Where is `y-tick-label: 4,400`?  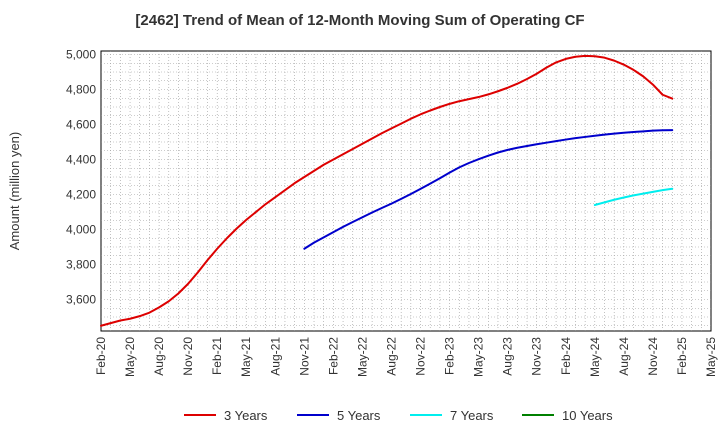
y-tick-label: 4,400 is located at coordinates (81, 160).